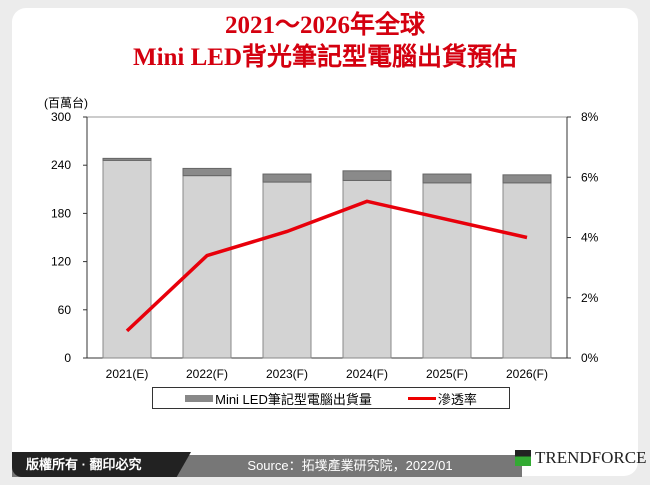 The image size is (650, 485). I want to click on y2-tick-label: 8%, so click(590, 117).